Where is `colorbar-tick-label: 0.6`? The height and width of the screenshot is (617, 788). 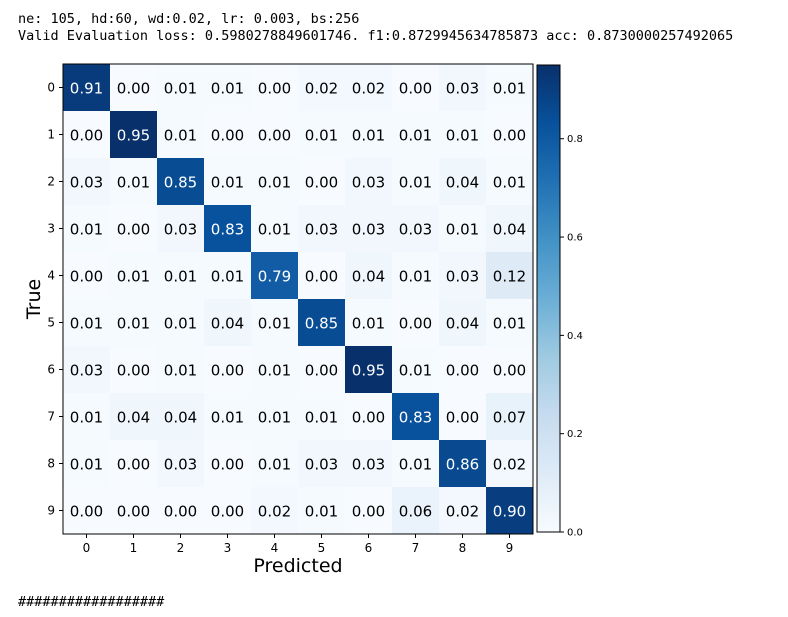 colorbar-tick-label: 0.6 is located at coordinates (575, 238).